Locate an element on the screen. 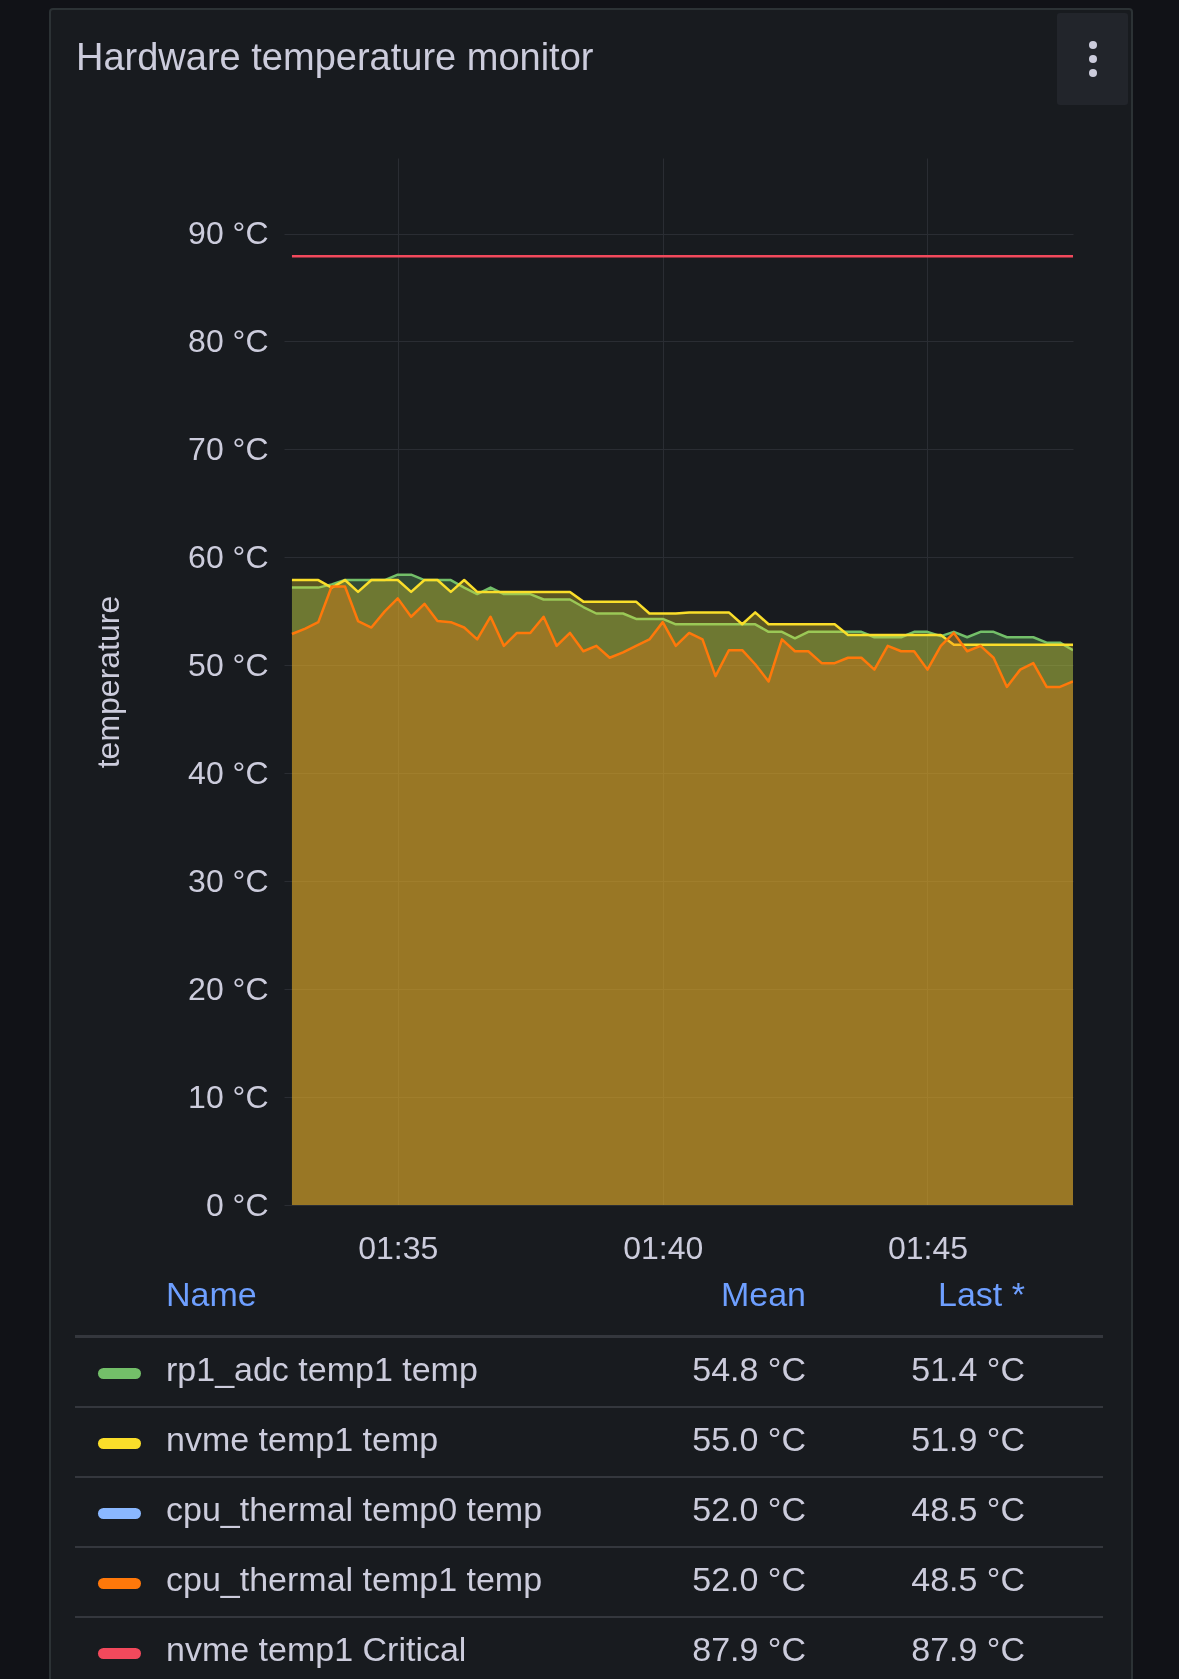 The image size is (1179, 1679). y-tick-label: 50 °C is located at coordinates (228, 664).